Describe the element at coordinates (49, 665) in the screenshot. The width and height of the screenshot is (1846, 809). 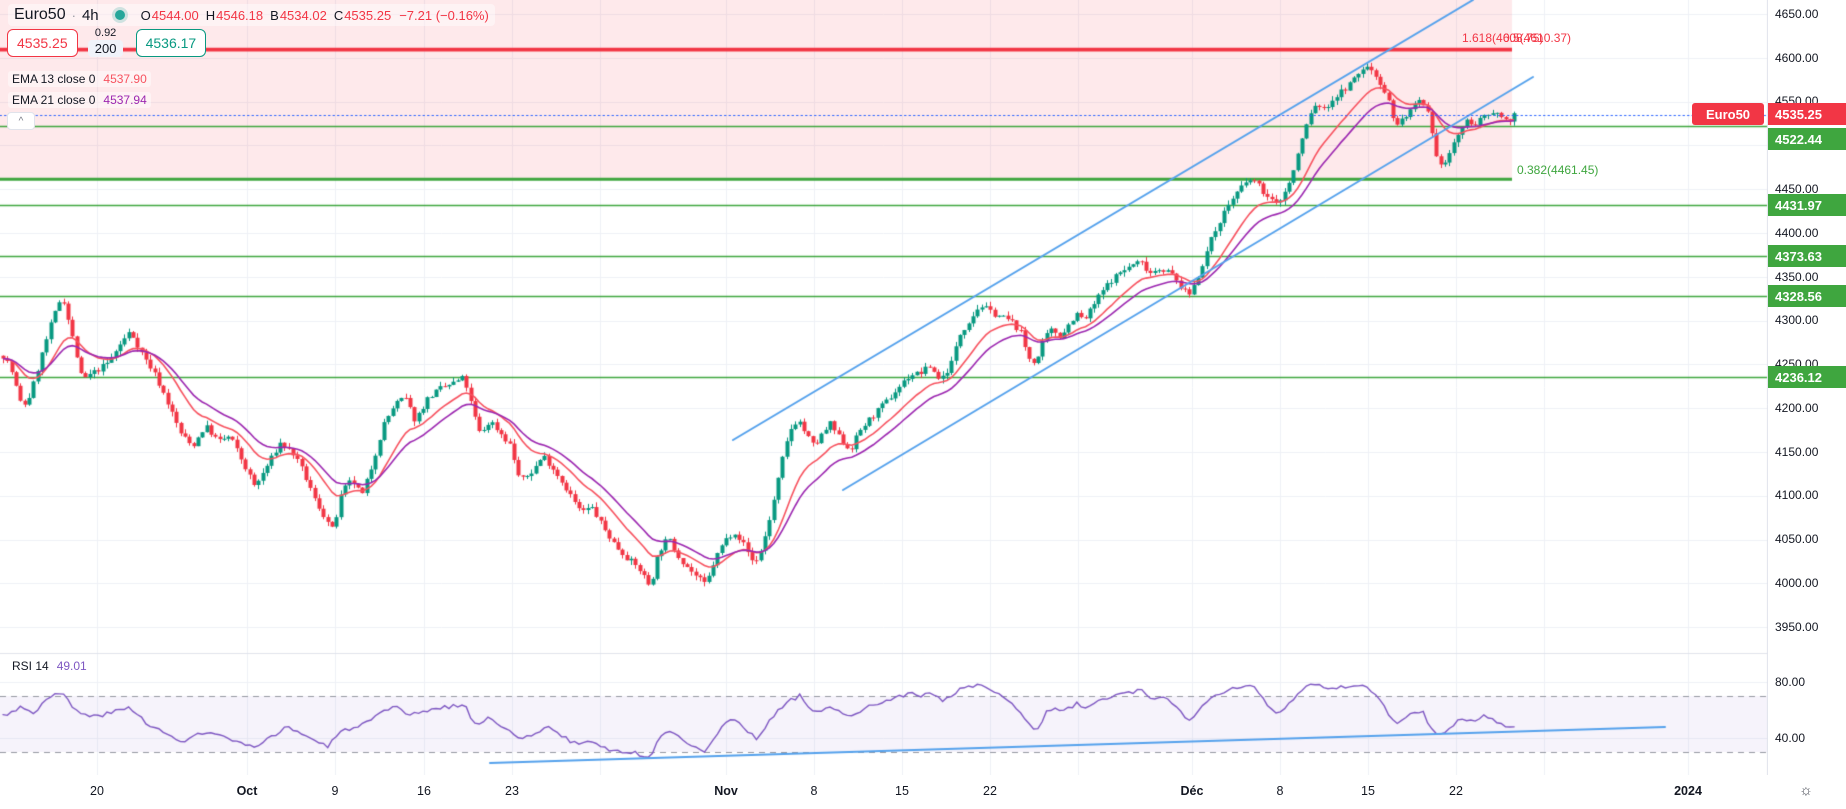
I see `rsi-legend: RSI 14 49.01` at that location.